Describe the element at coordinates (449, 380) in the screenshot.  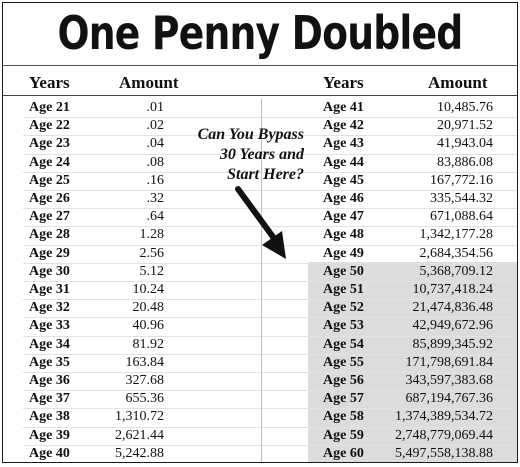
I see `amount-value: 343,597,383.68` at that location.